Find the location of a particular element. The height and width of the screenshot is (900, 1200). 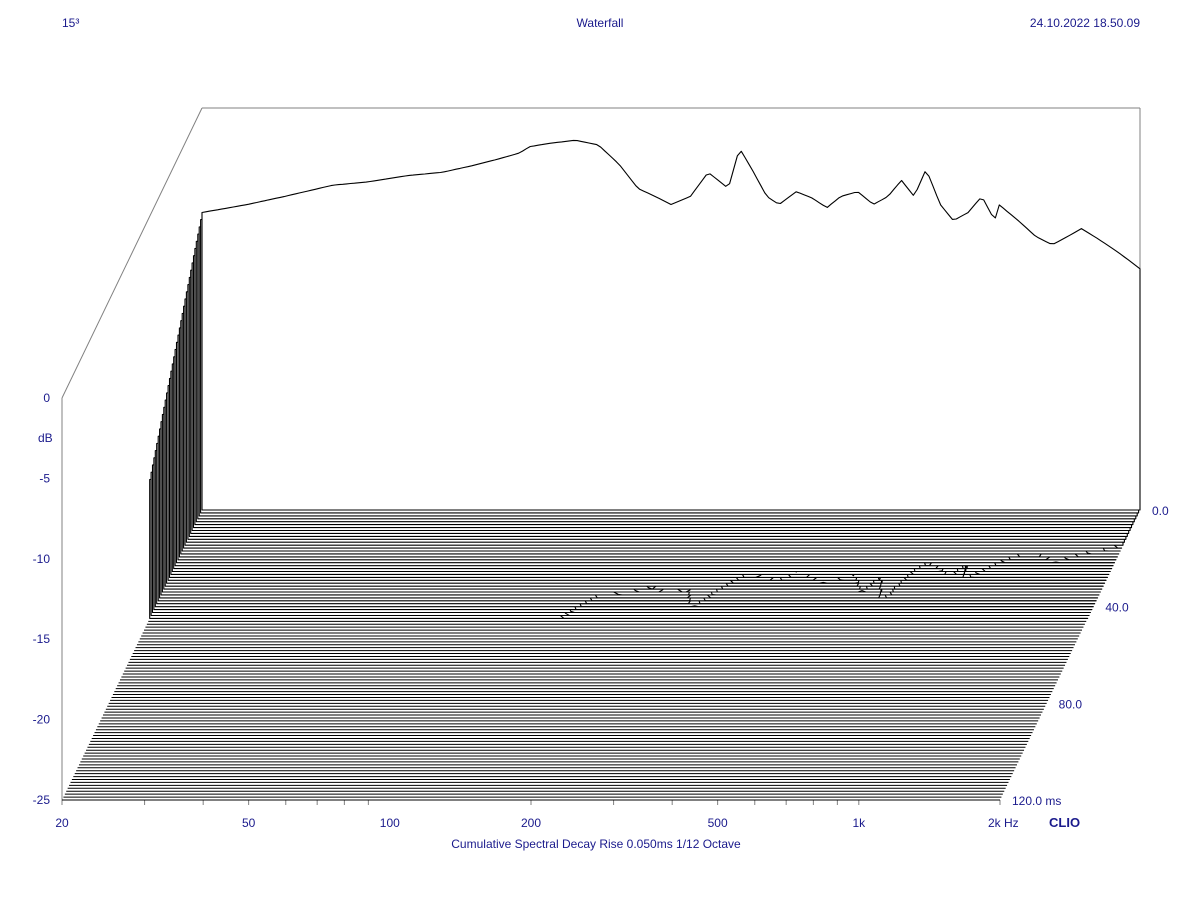

x-tick-label: 2k Hz is located at coordinates (1003, 823).